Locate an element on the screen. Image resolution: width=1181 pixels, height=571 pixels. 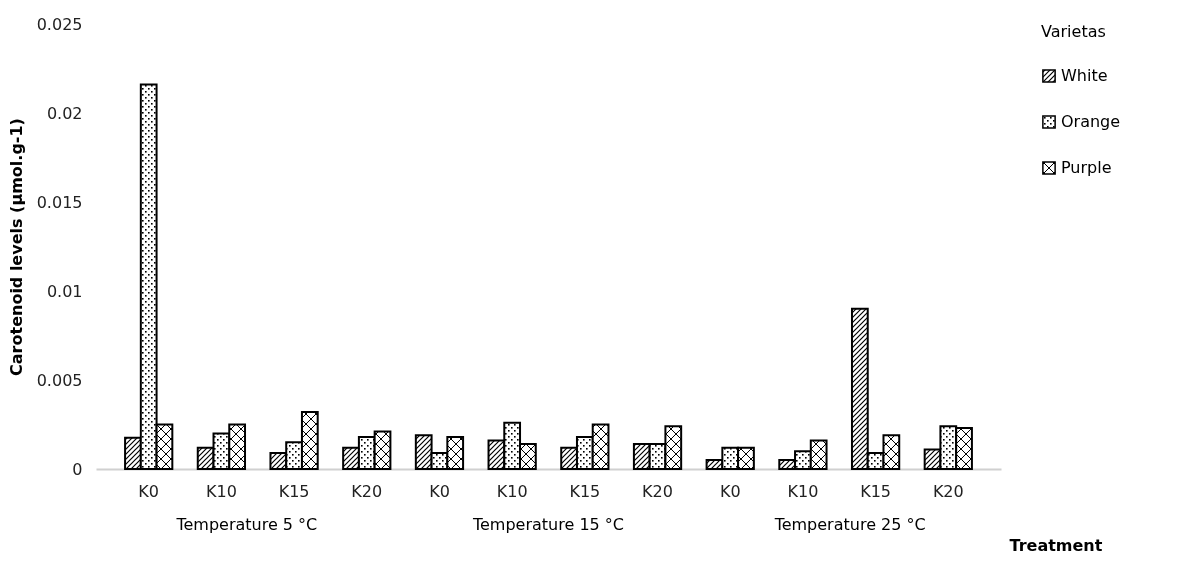
y-tick-label: 0.025 is located at coordinates (59, 24).